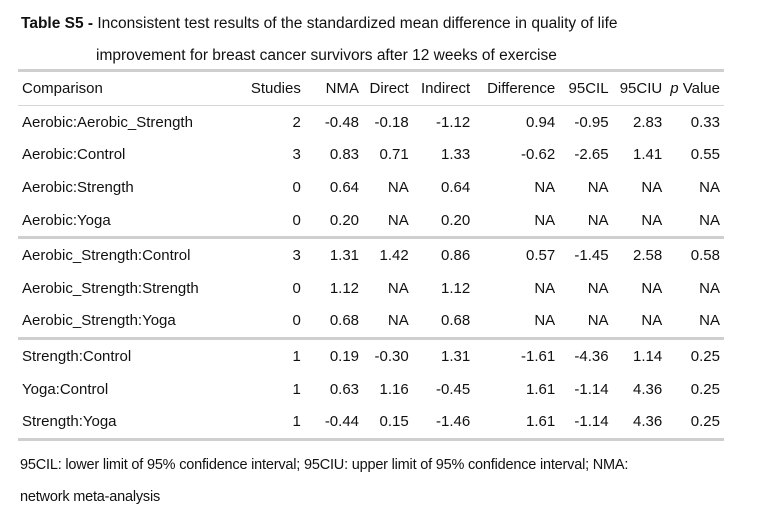 This screenshot has height=532, width=774. Describe the element at coordinates (99, 321) in the screenshot. I see `cell-comparison: Aerobic_Strength:Yoga` at that location.